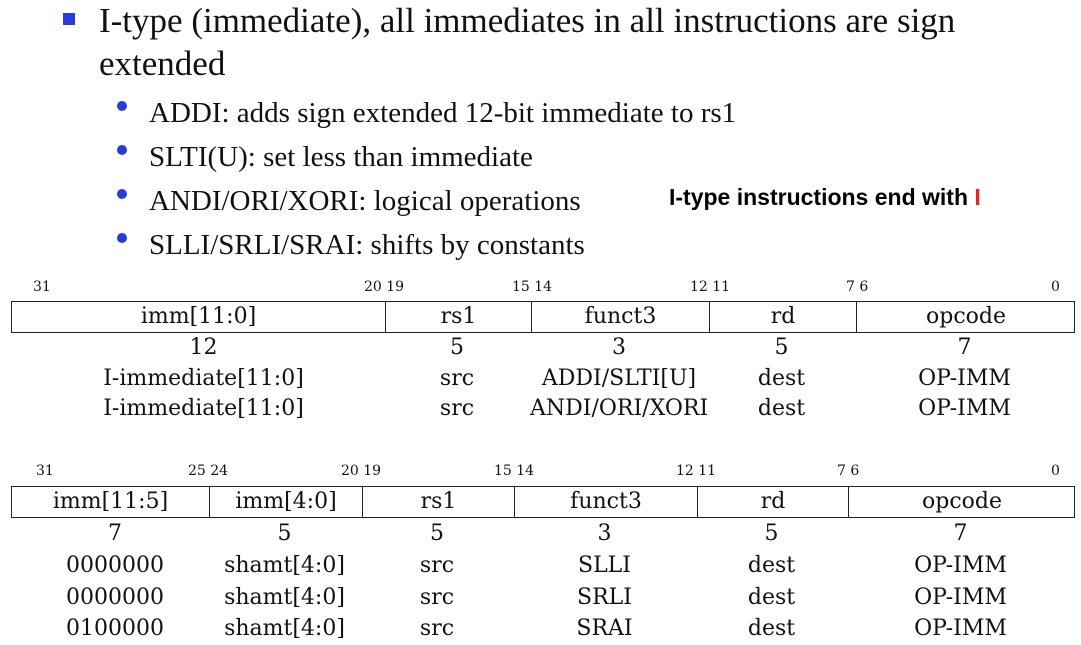 This screenshot has width=1081, height=645. Describe the element at coordinates (604, 597) in the screenshot. I see `table-cell: SRLI` at that location.